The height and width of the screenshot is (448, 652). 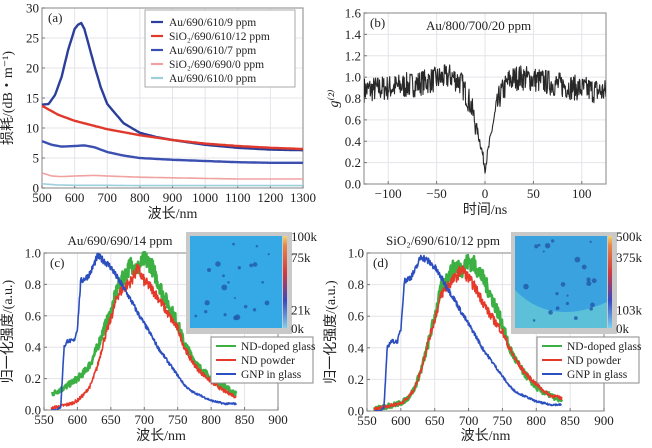 I want to click on x-tick-label: 750, so click(x=503, y=420).